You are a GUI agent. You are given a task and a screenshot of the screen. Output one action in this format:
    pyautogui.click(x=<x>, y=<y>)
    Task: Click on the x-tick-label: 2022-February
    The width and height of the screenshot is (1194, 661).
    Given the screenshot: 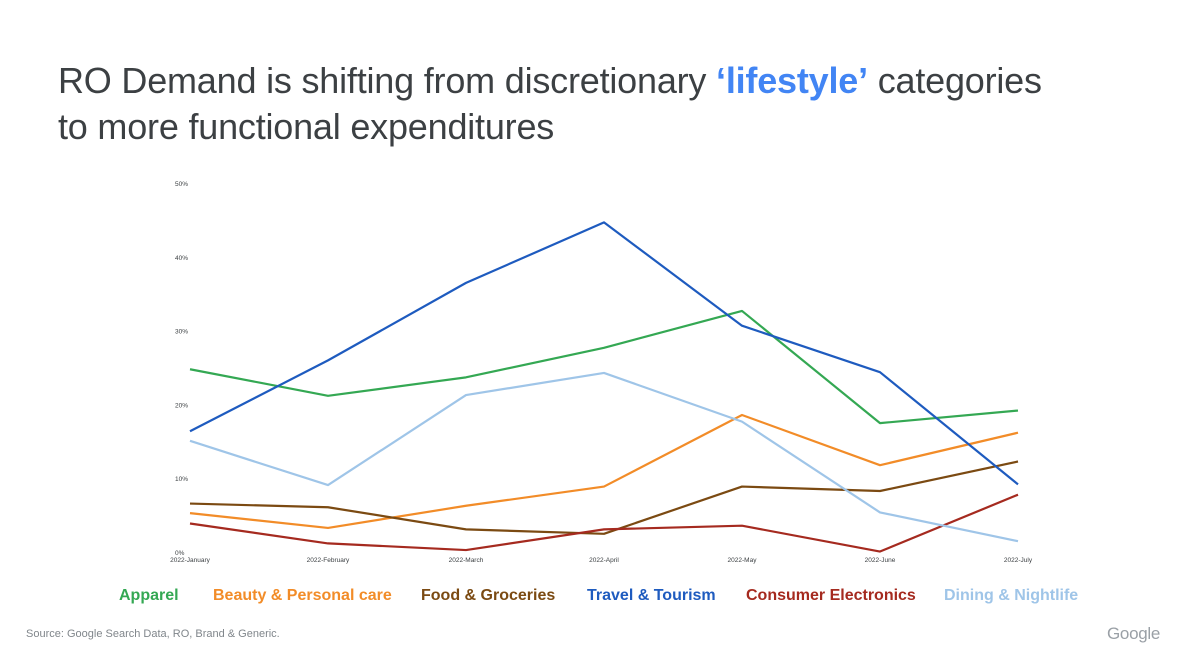 What is the action you would take?
    pyautogui.click(x=328, y=560)
    